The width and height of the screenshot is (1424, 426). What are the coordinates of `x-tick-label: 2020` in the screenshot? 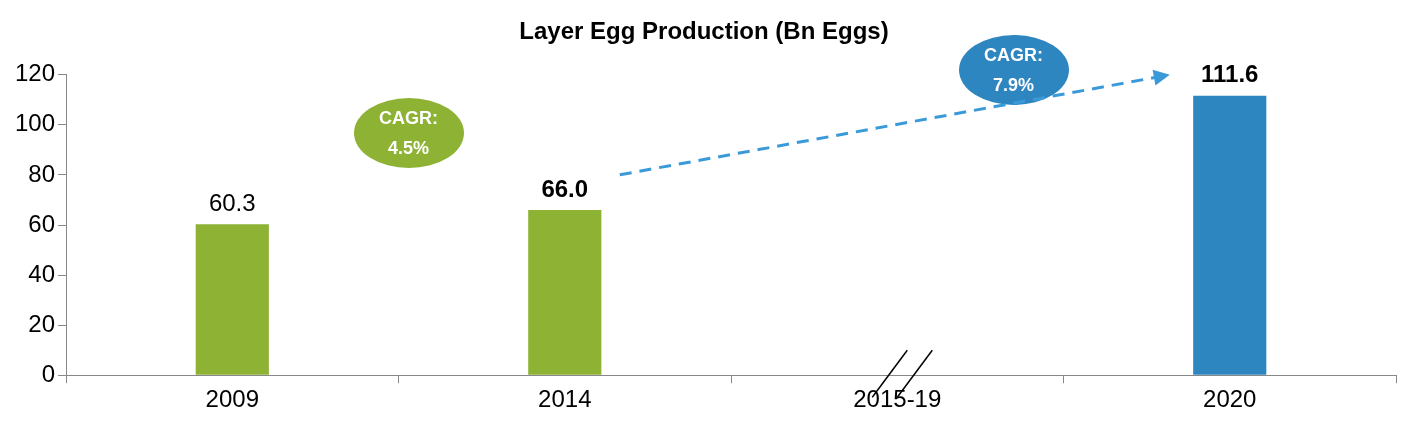 It's located at (1230, 399).